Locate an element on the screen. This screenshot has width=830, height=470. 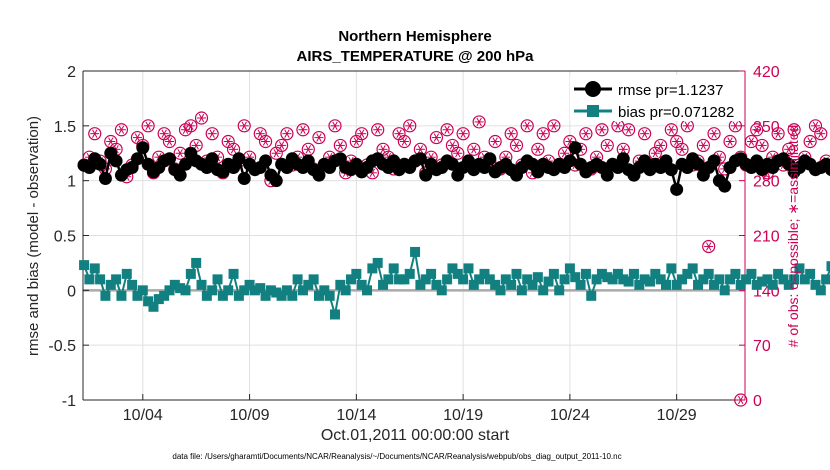
y-tick-label: 0 is located at coordinates (71, 291).